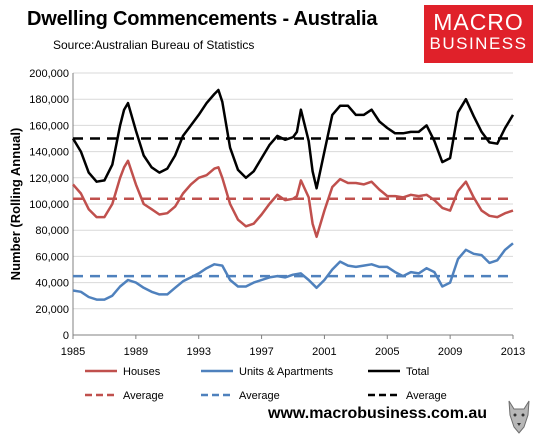 This screenshot has width=540, height=441. What do you see at coordinates (450, 352) in the screenshot?
I see `x-tick-label: 2009` at bounding box center [450, 352].